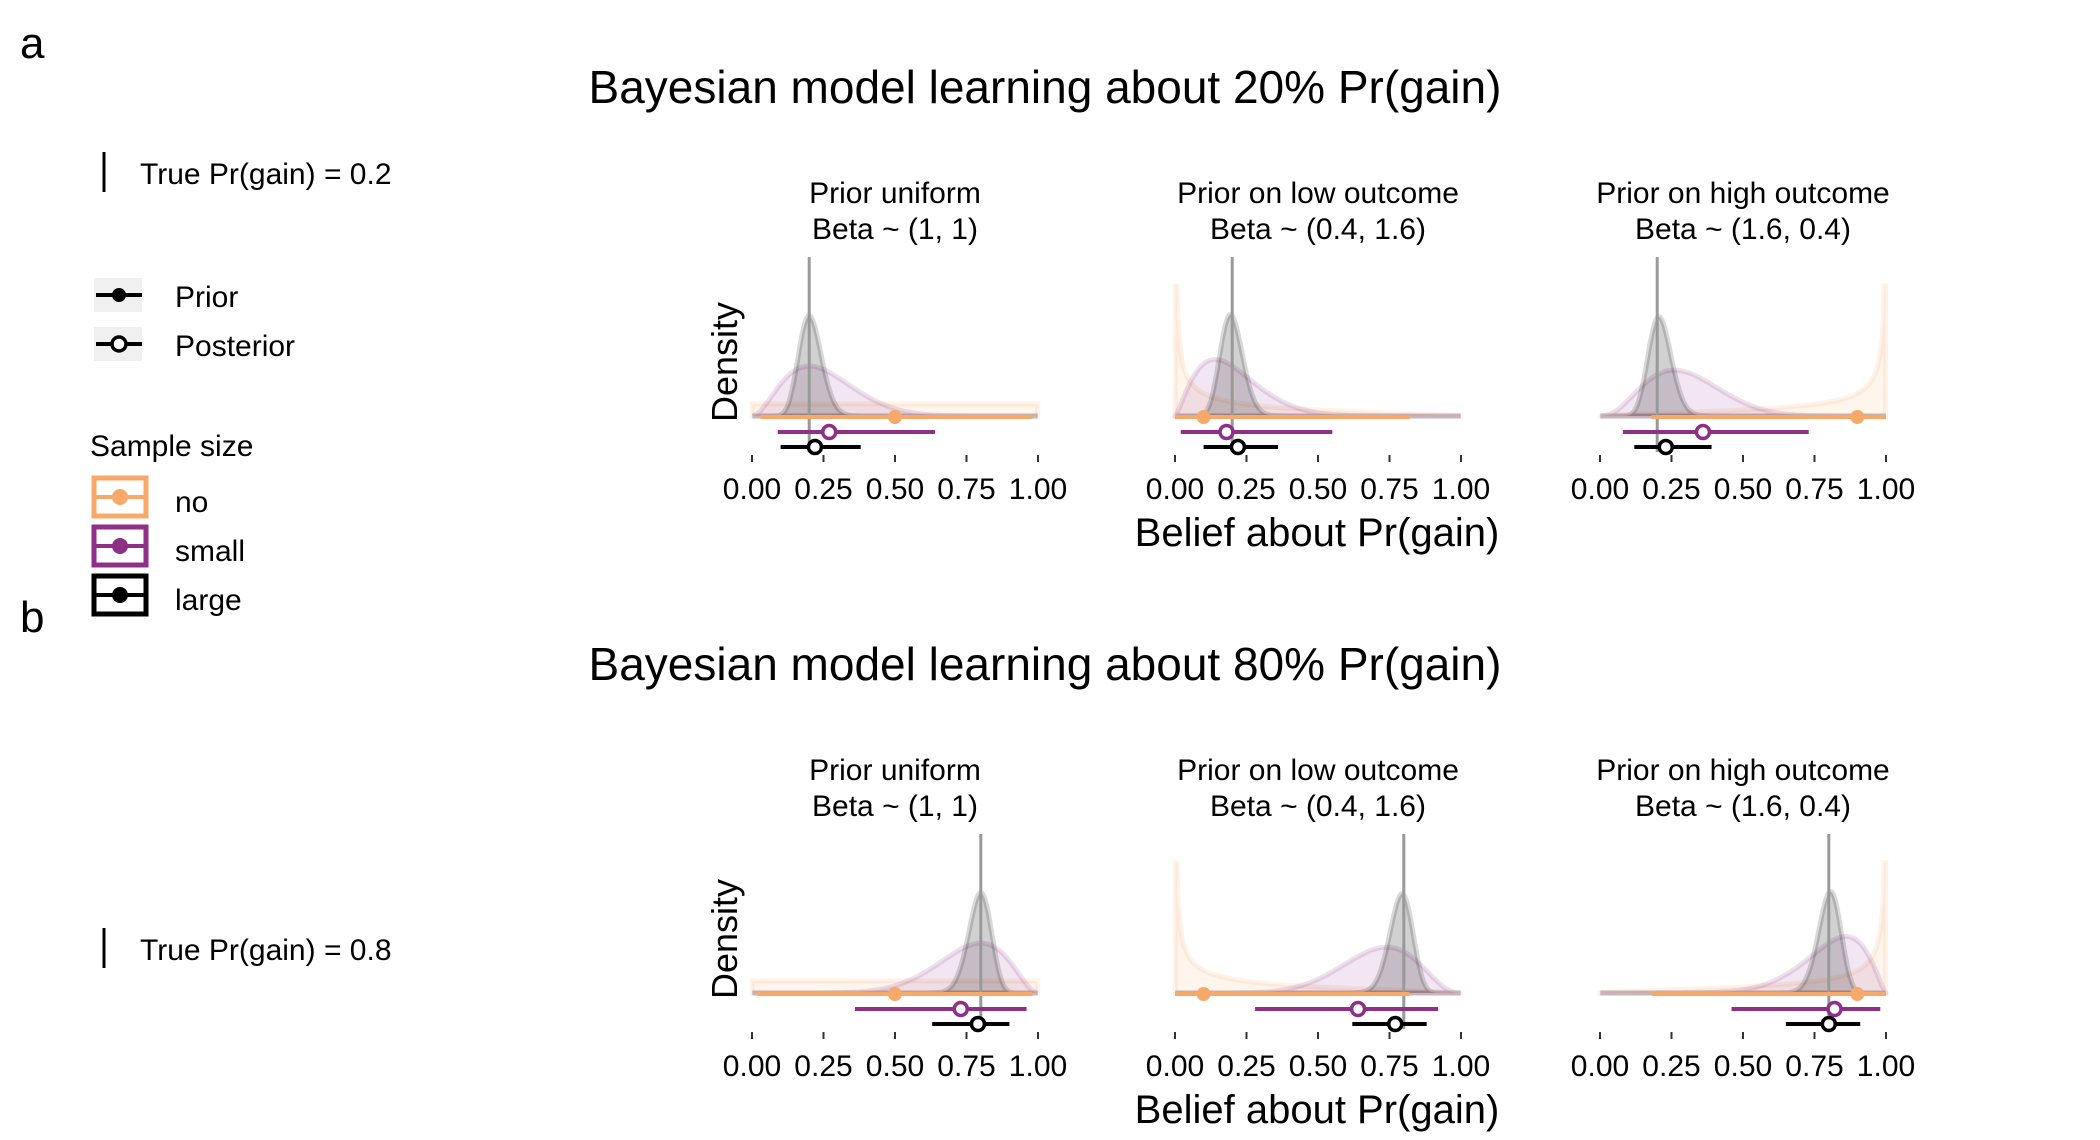 The image size is (2100, 1140). What do you see at coordinates (120, 595) in the screenshot?
I see `size-key-large-dot` at bounding box center [120, 595].